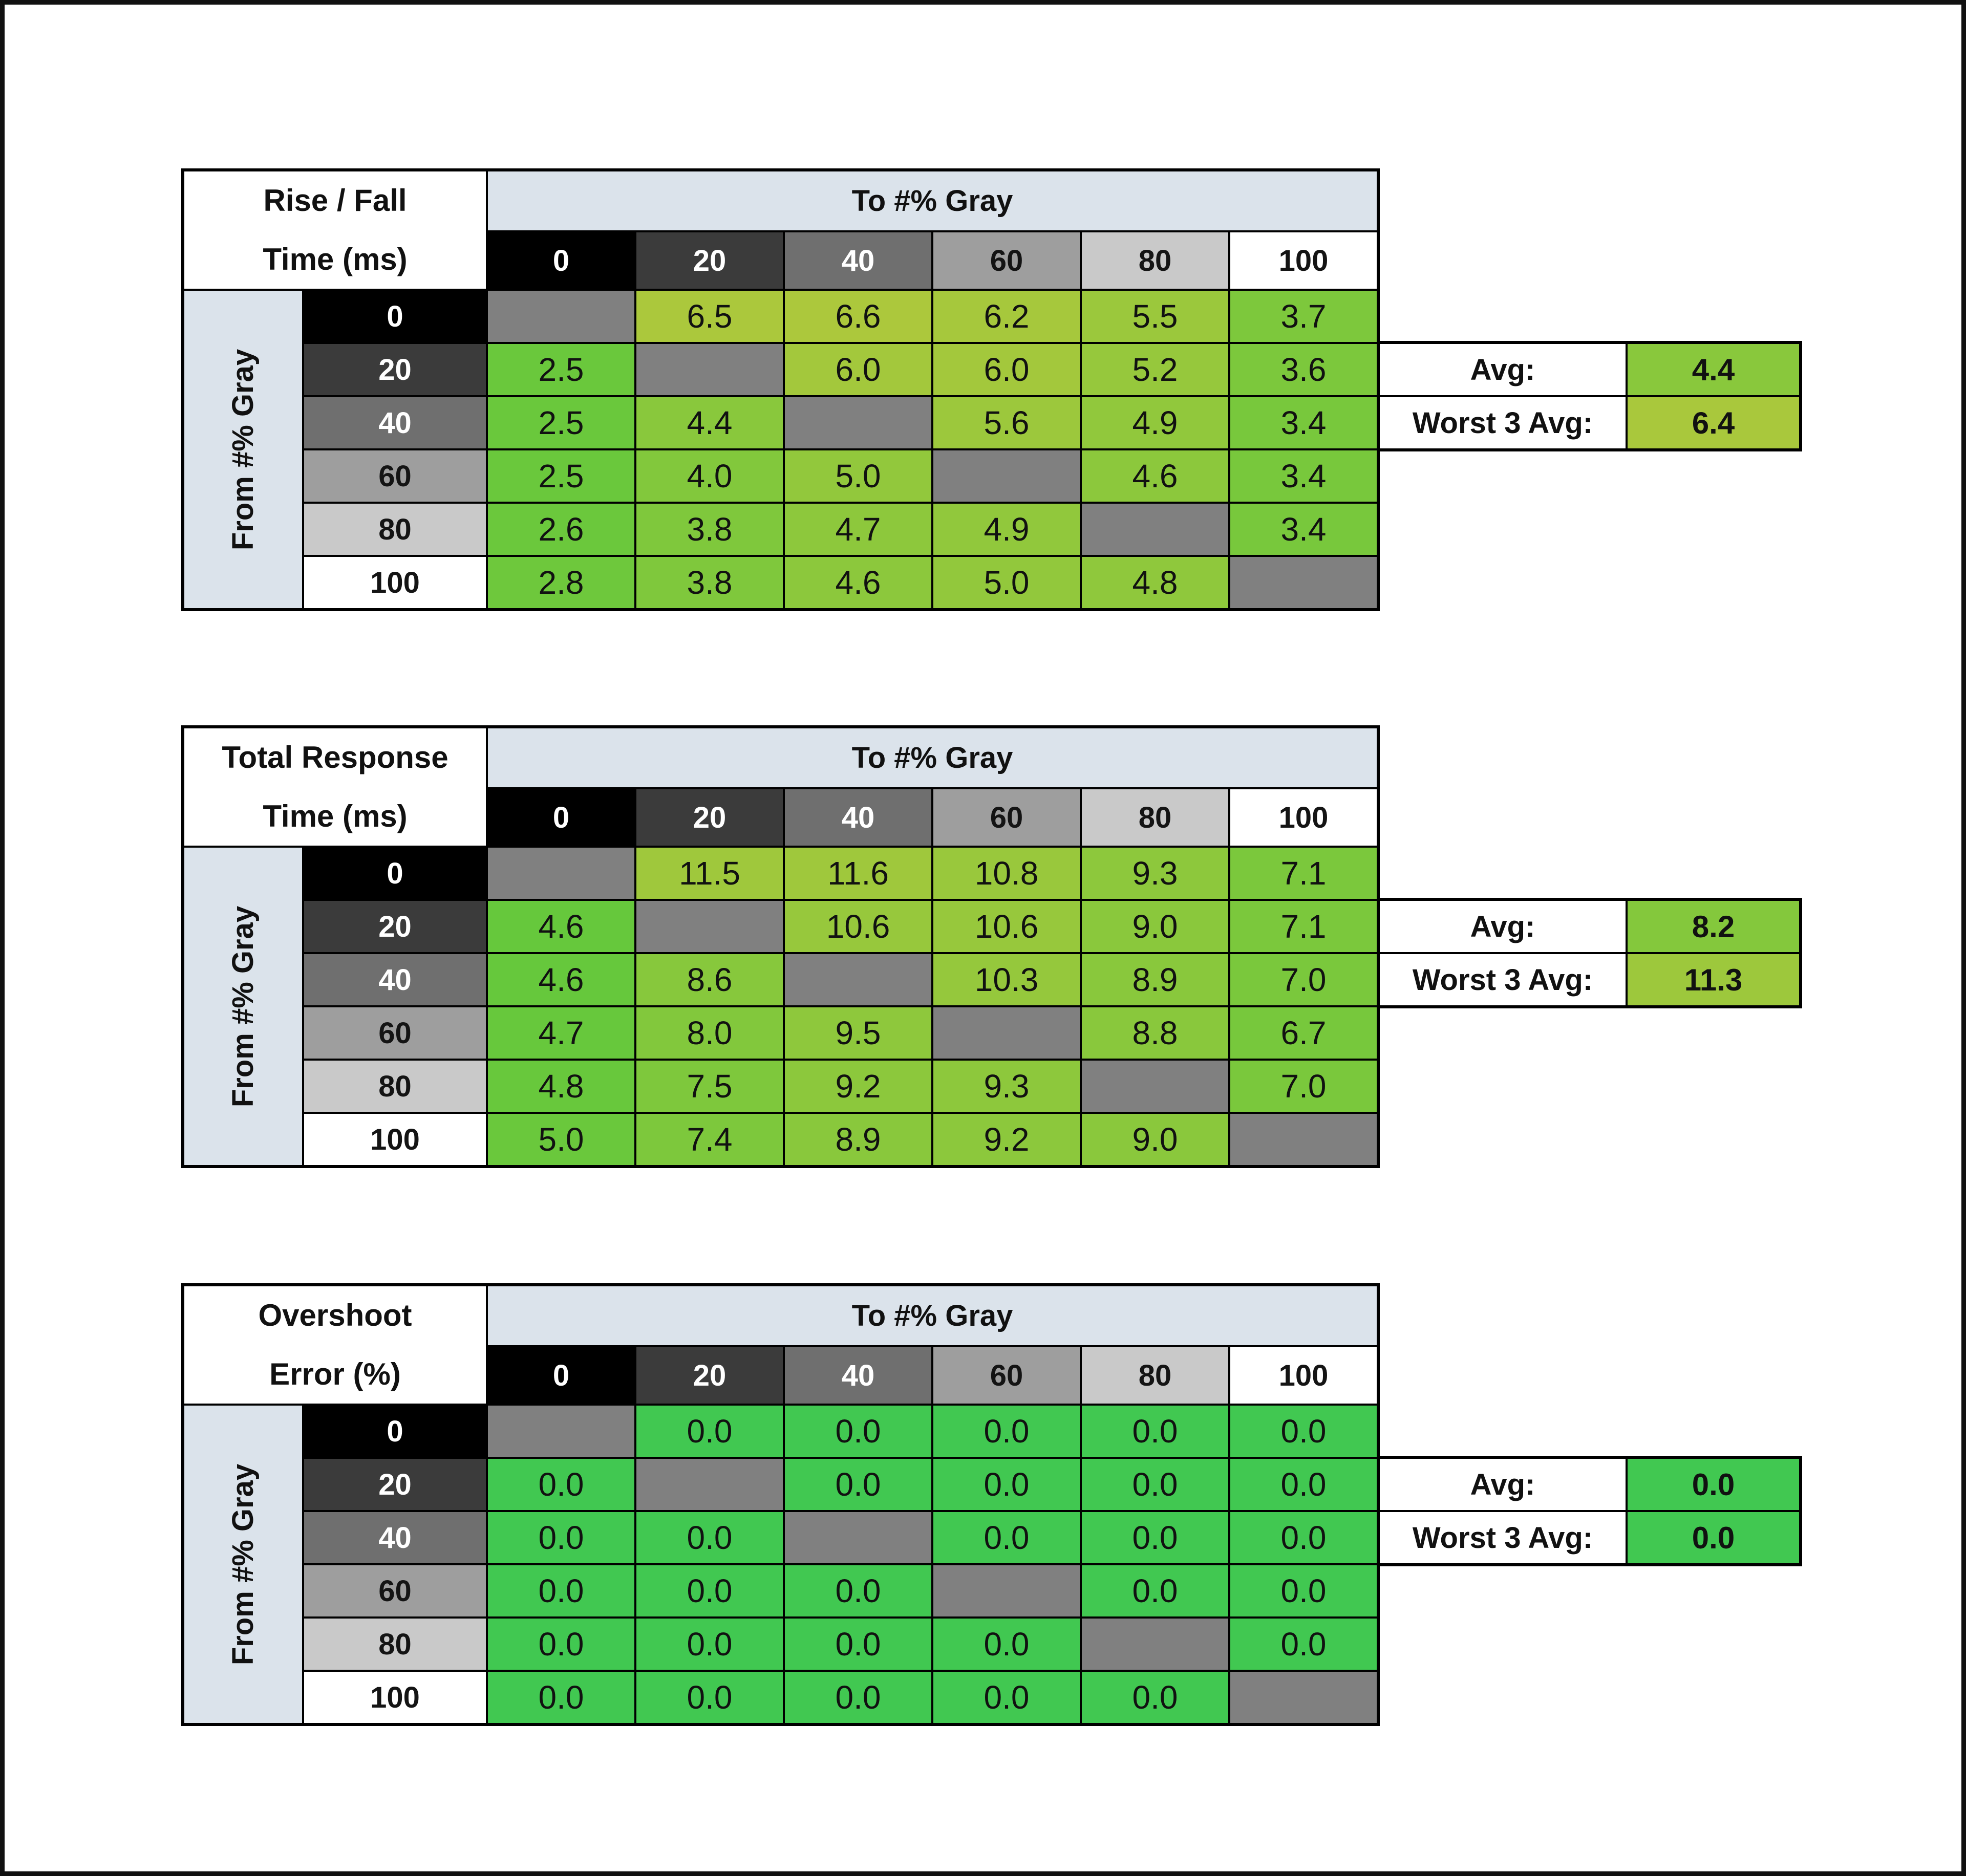 The height and width of the screenshot is (1876, 1966). I want to click on total-response-time-col-header-60: 60, so click(1007, 817).